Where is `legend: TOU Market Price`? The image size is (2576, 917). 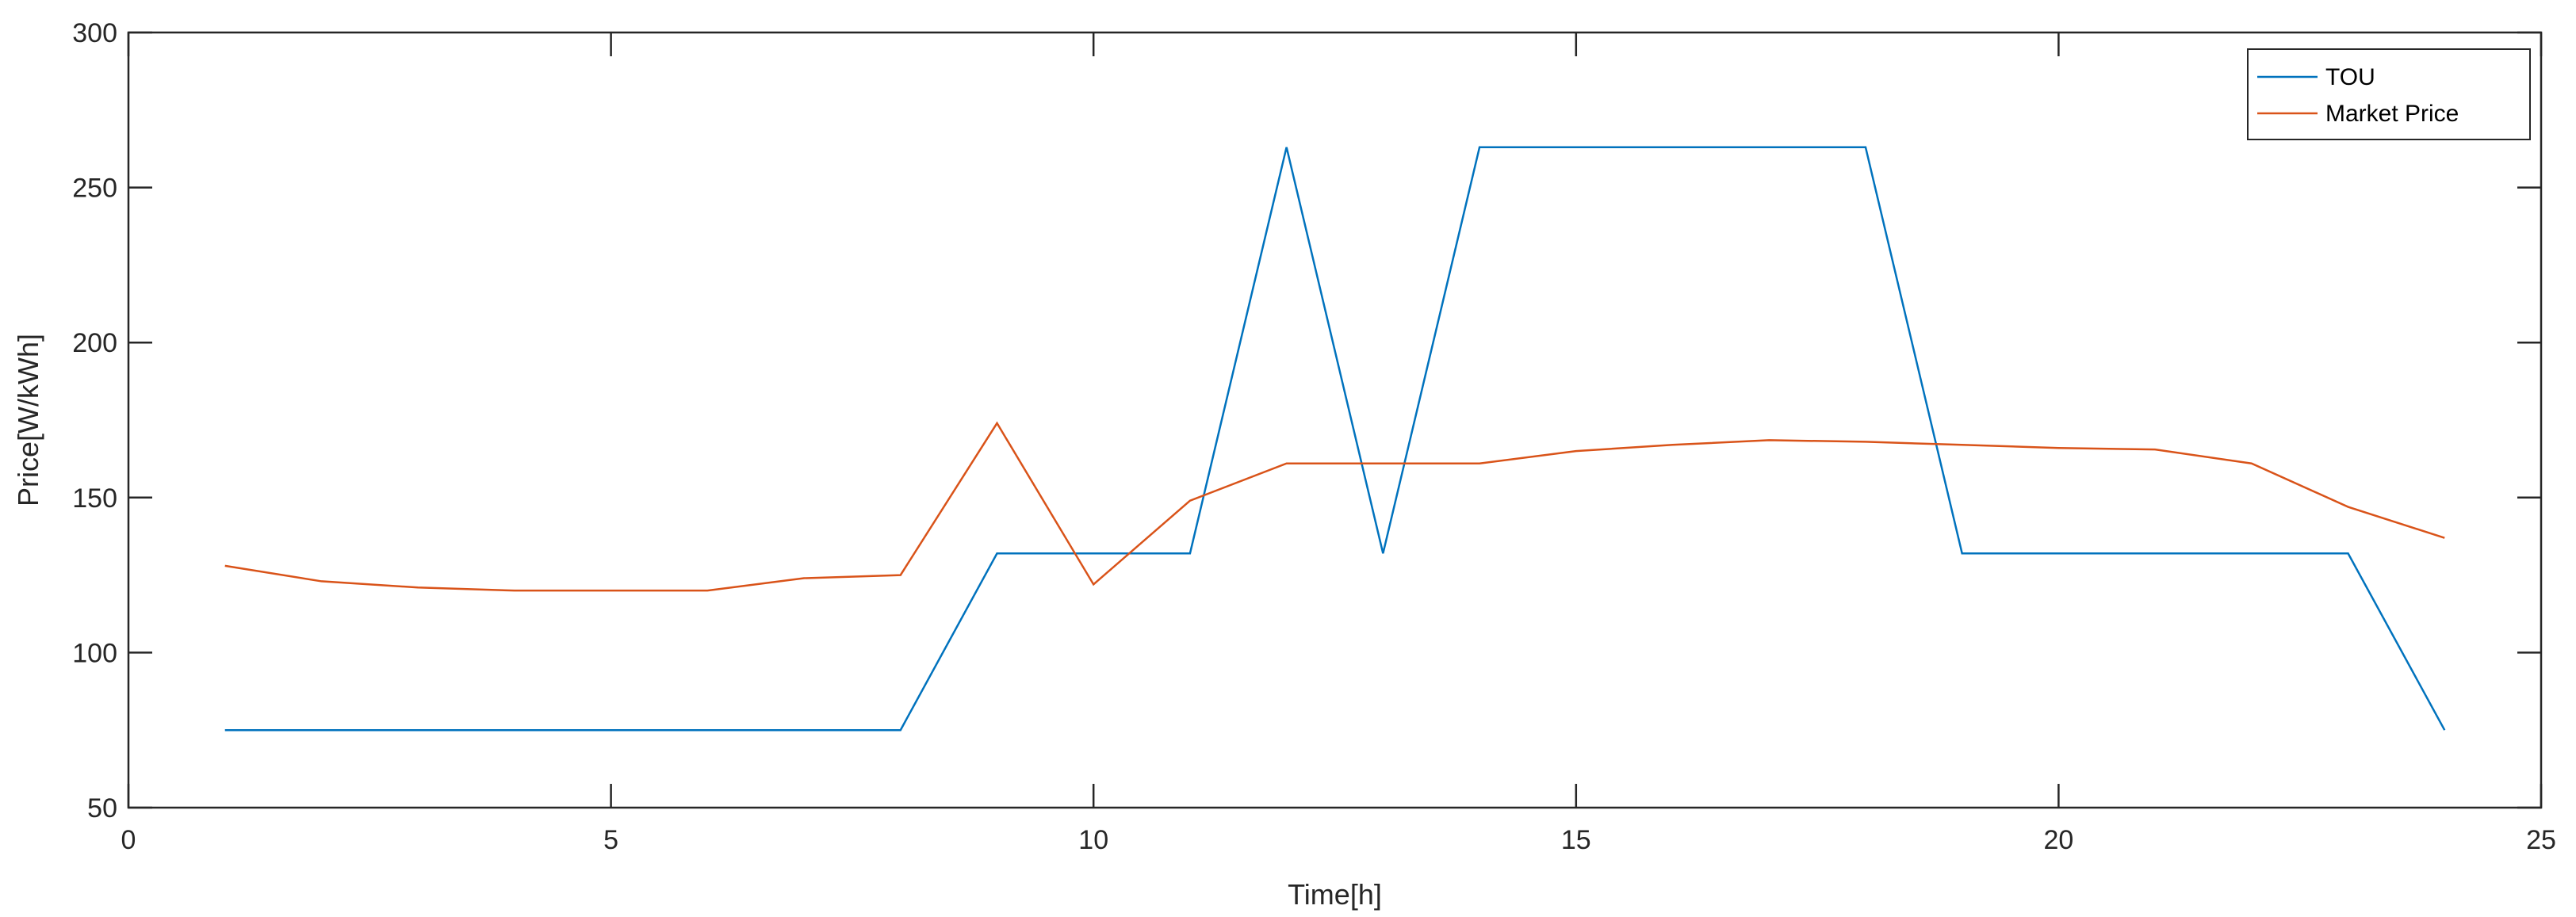
legend: TOU Market Price is located at coordinates (2389, 94).